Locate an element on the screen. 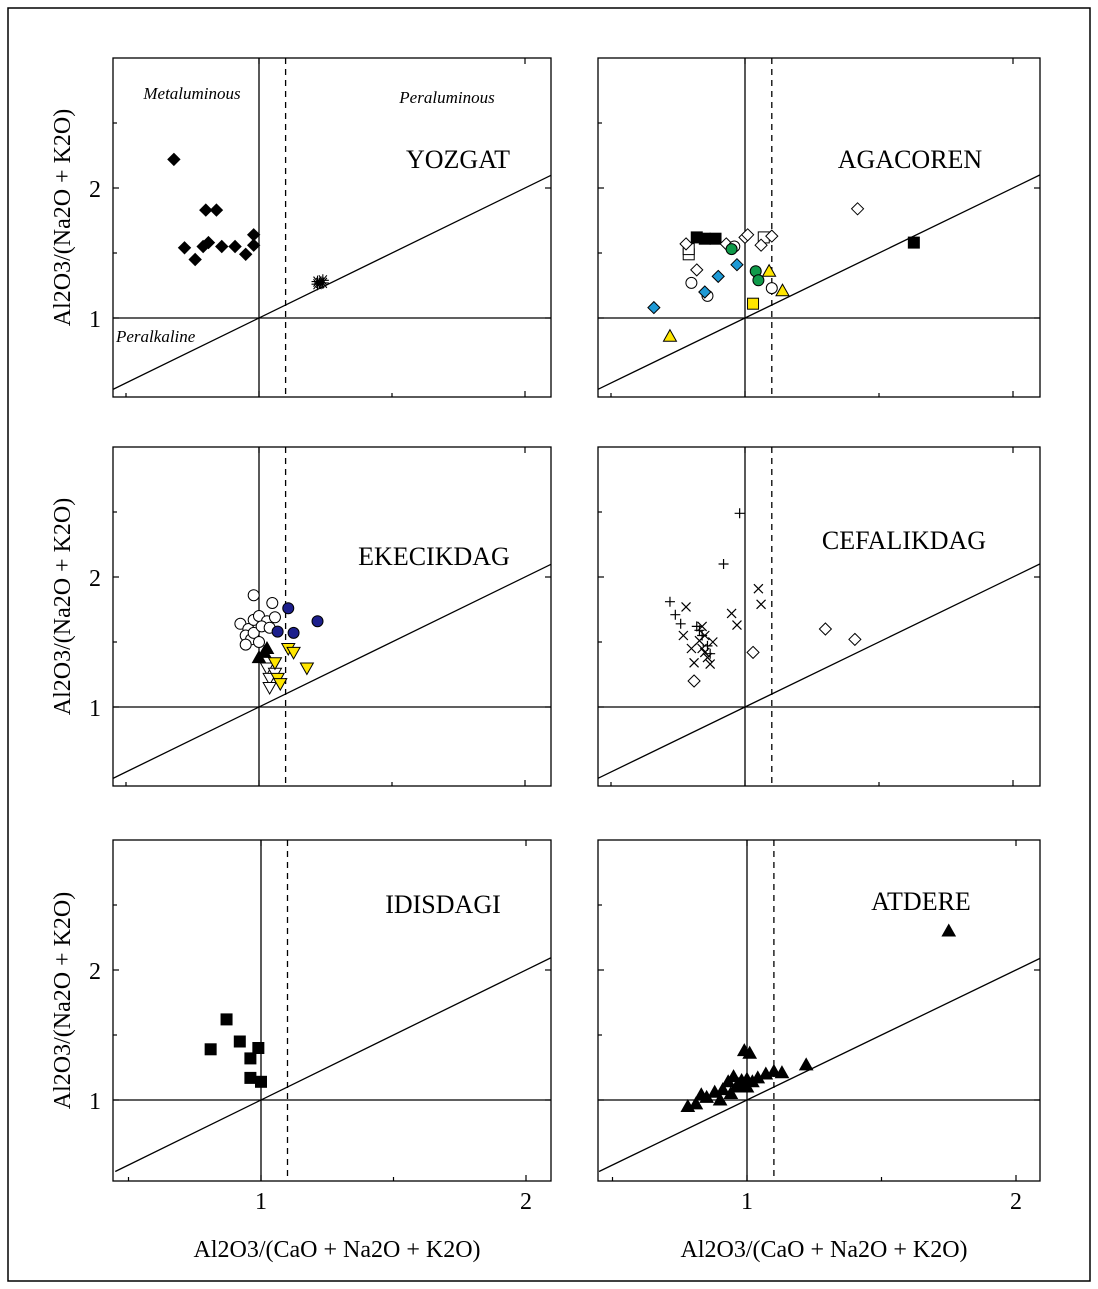 This screenshot has width=1098, height=1289. series-circle-green is located at coordinates (745, 265).